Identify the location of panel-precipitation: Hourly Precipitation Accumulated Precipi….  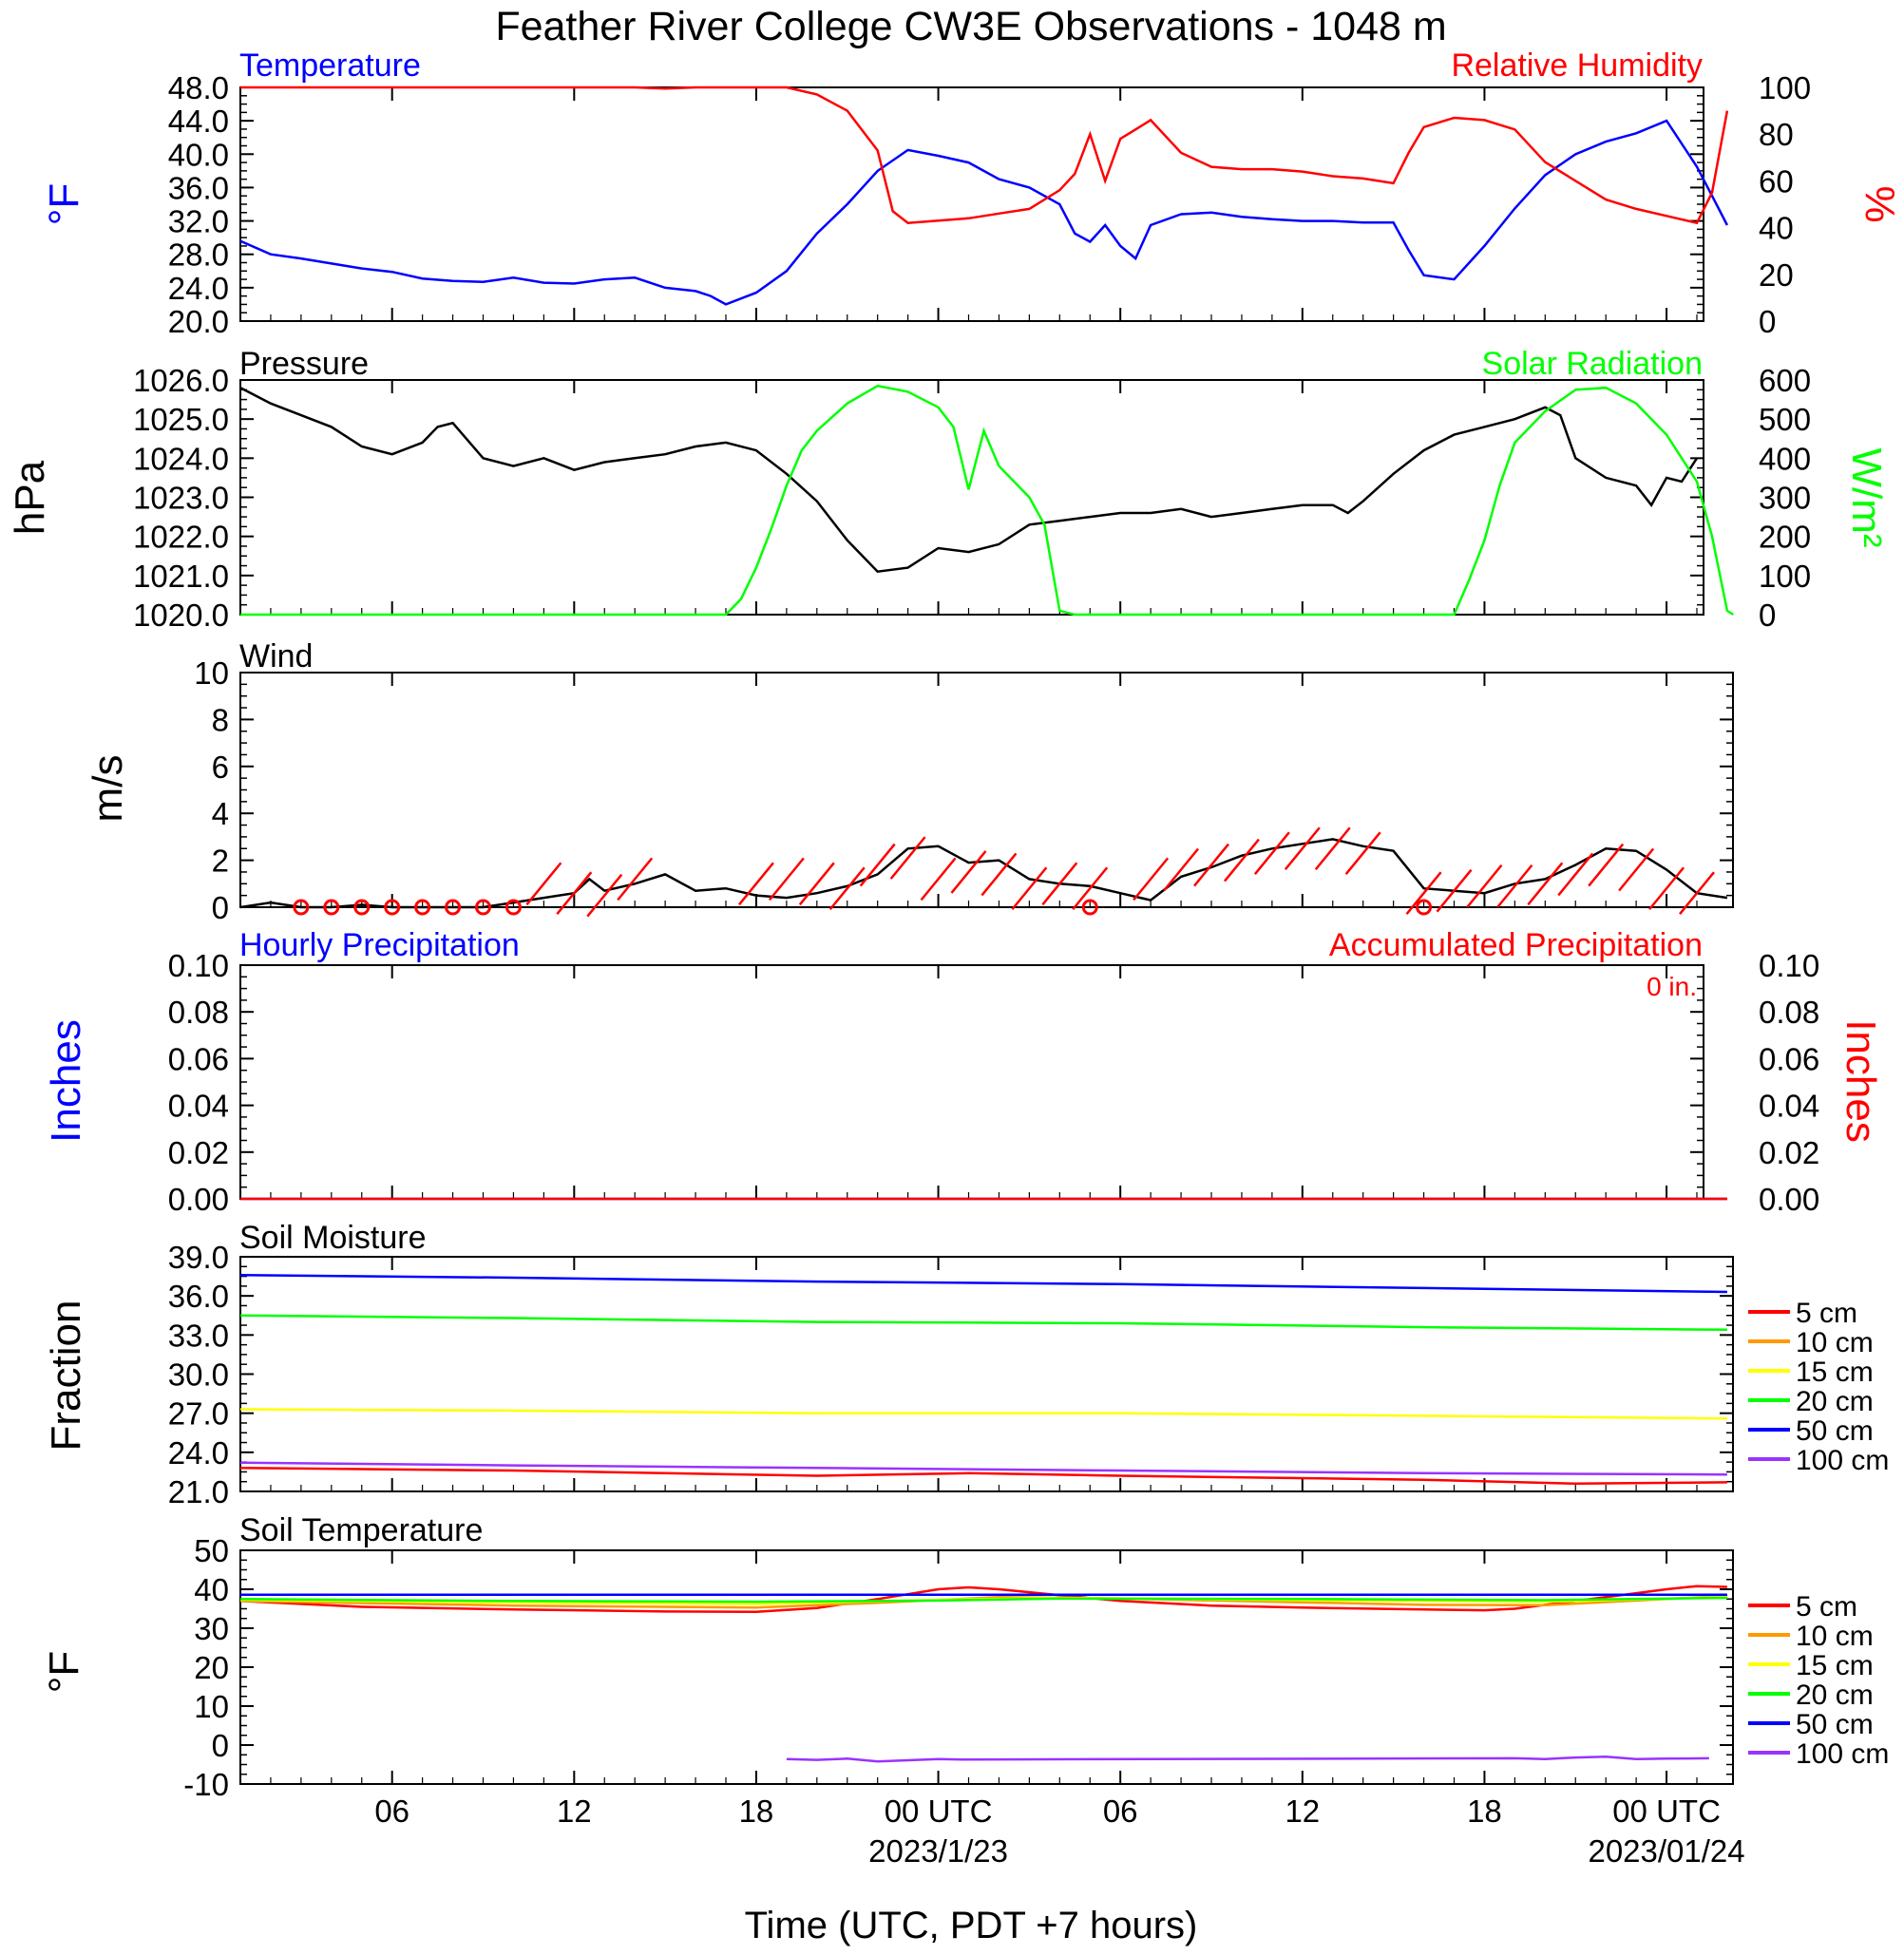
(964, 1072).